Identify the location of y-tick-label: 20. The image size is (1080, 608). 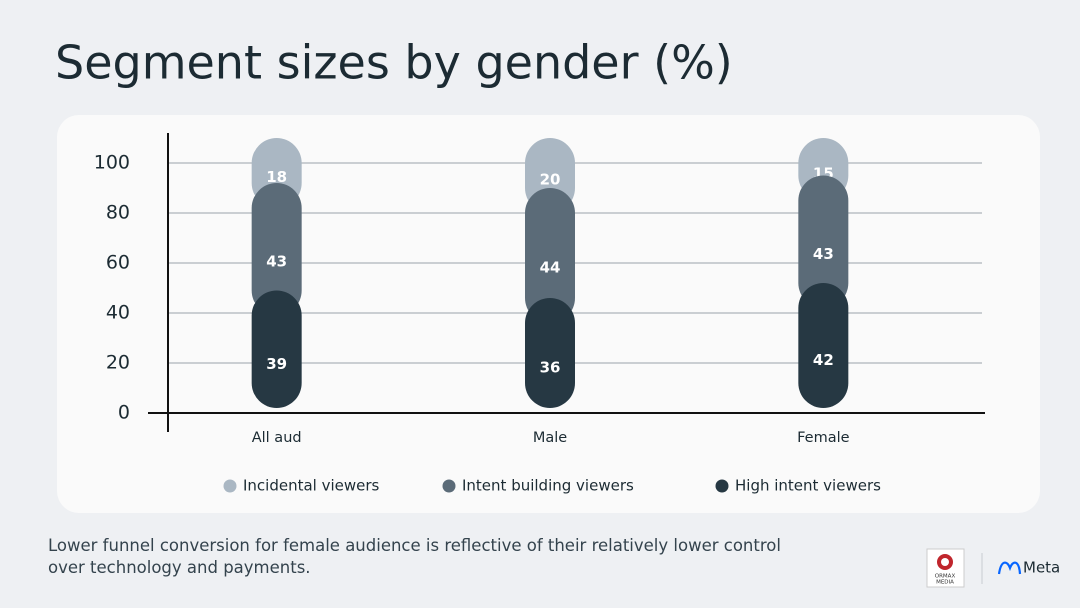
(118, 363).